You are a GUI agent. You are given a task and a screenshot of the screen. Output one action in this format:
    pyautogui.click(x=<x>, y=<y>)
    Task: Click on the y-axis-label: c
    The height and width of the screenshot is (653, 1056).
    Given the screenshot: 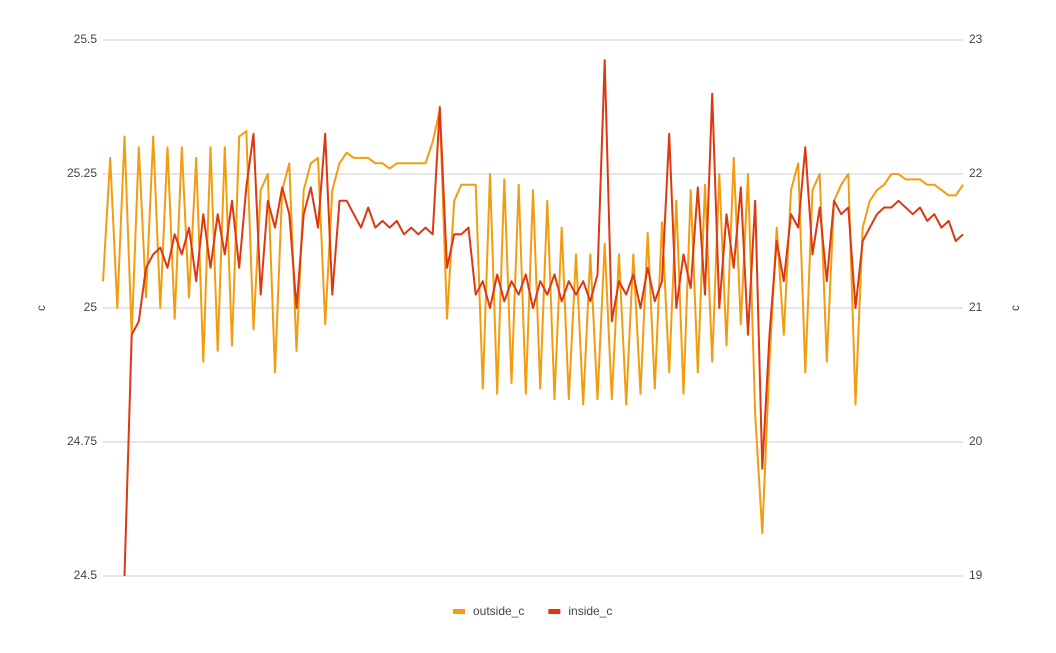 What is the action you would take?
    pyautogui.click(x=41, y=308)
    